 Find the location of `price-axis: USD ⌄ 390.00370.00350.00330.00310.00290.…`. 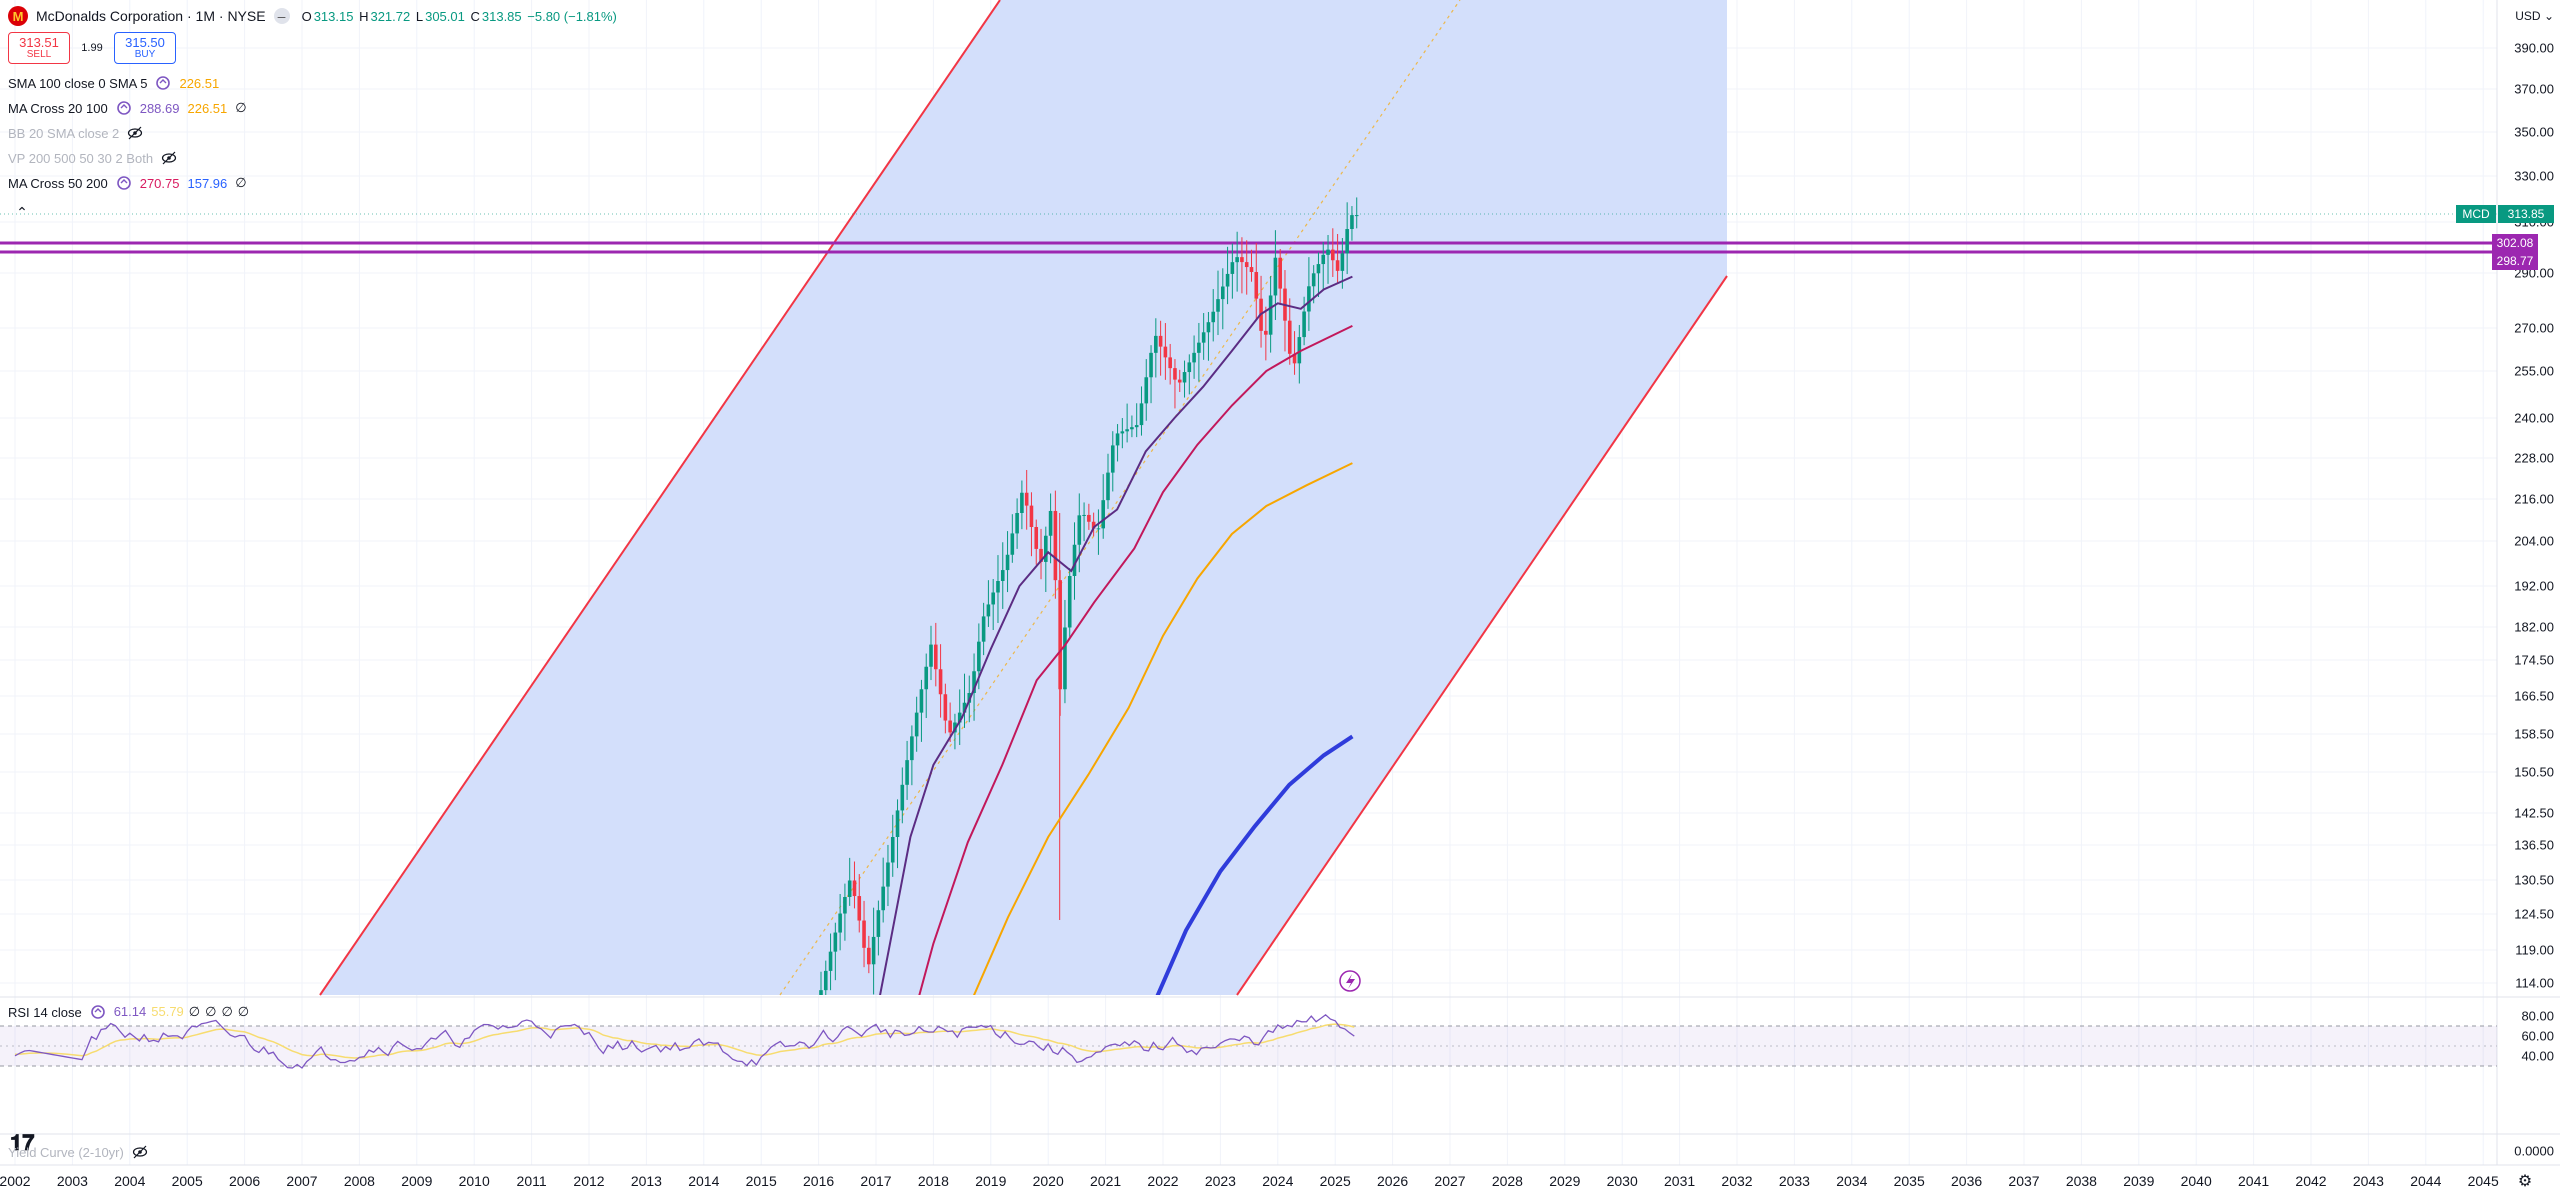

price-axis: USD ⌄ 390.00370.00350.00330.00310.00290.… is located at coordinates (2528, 500).